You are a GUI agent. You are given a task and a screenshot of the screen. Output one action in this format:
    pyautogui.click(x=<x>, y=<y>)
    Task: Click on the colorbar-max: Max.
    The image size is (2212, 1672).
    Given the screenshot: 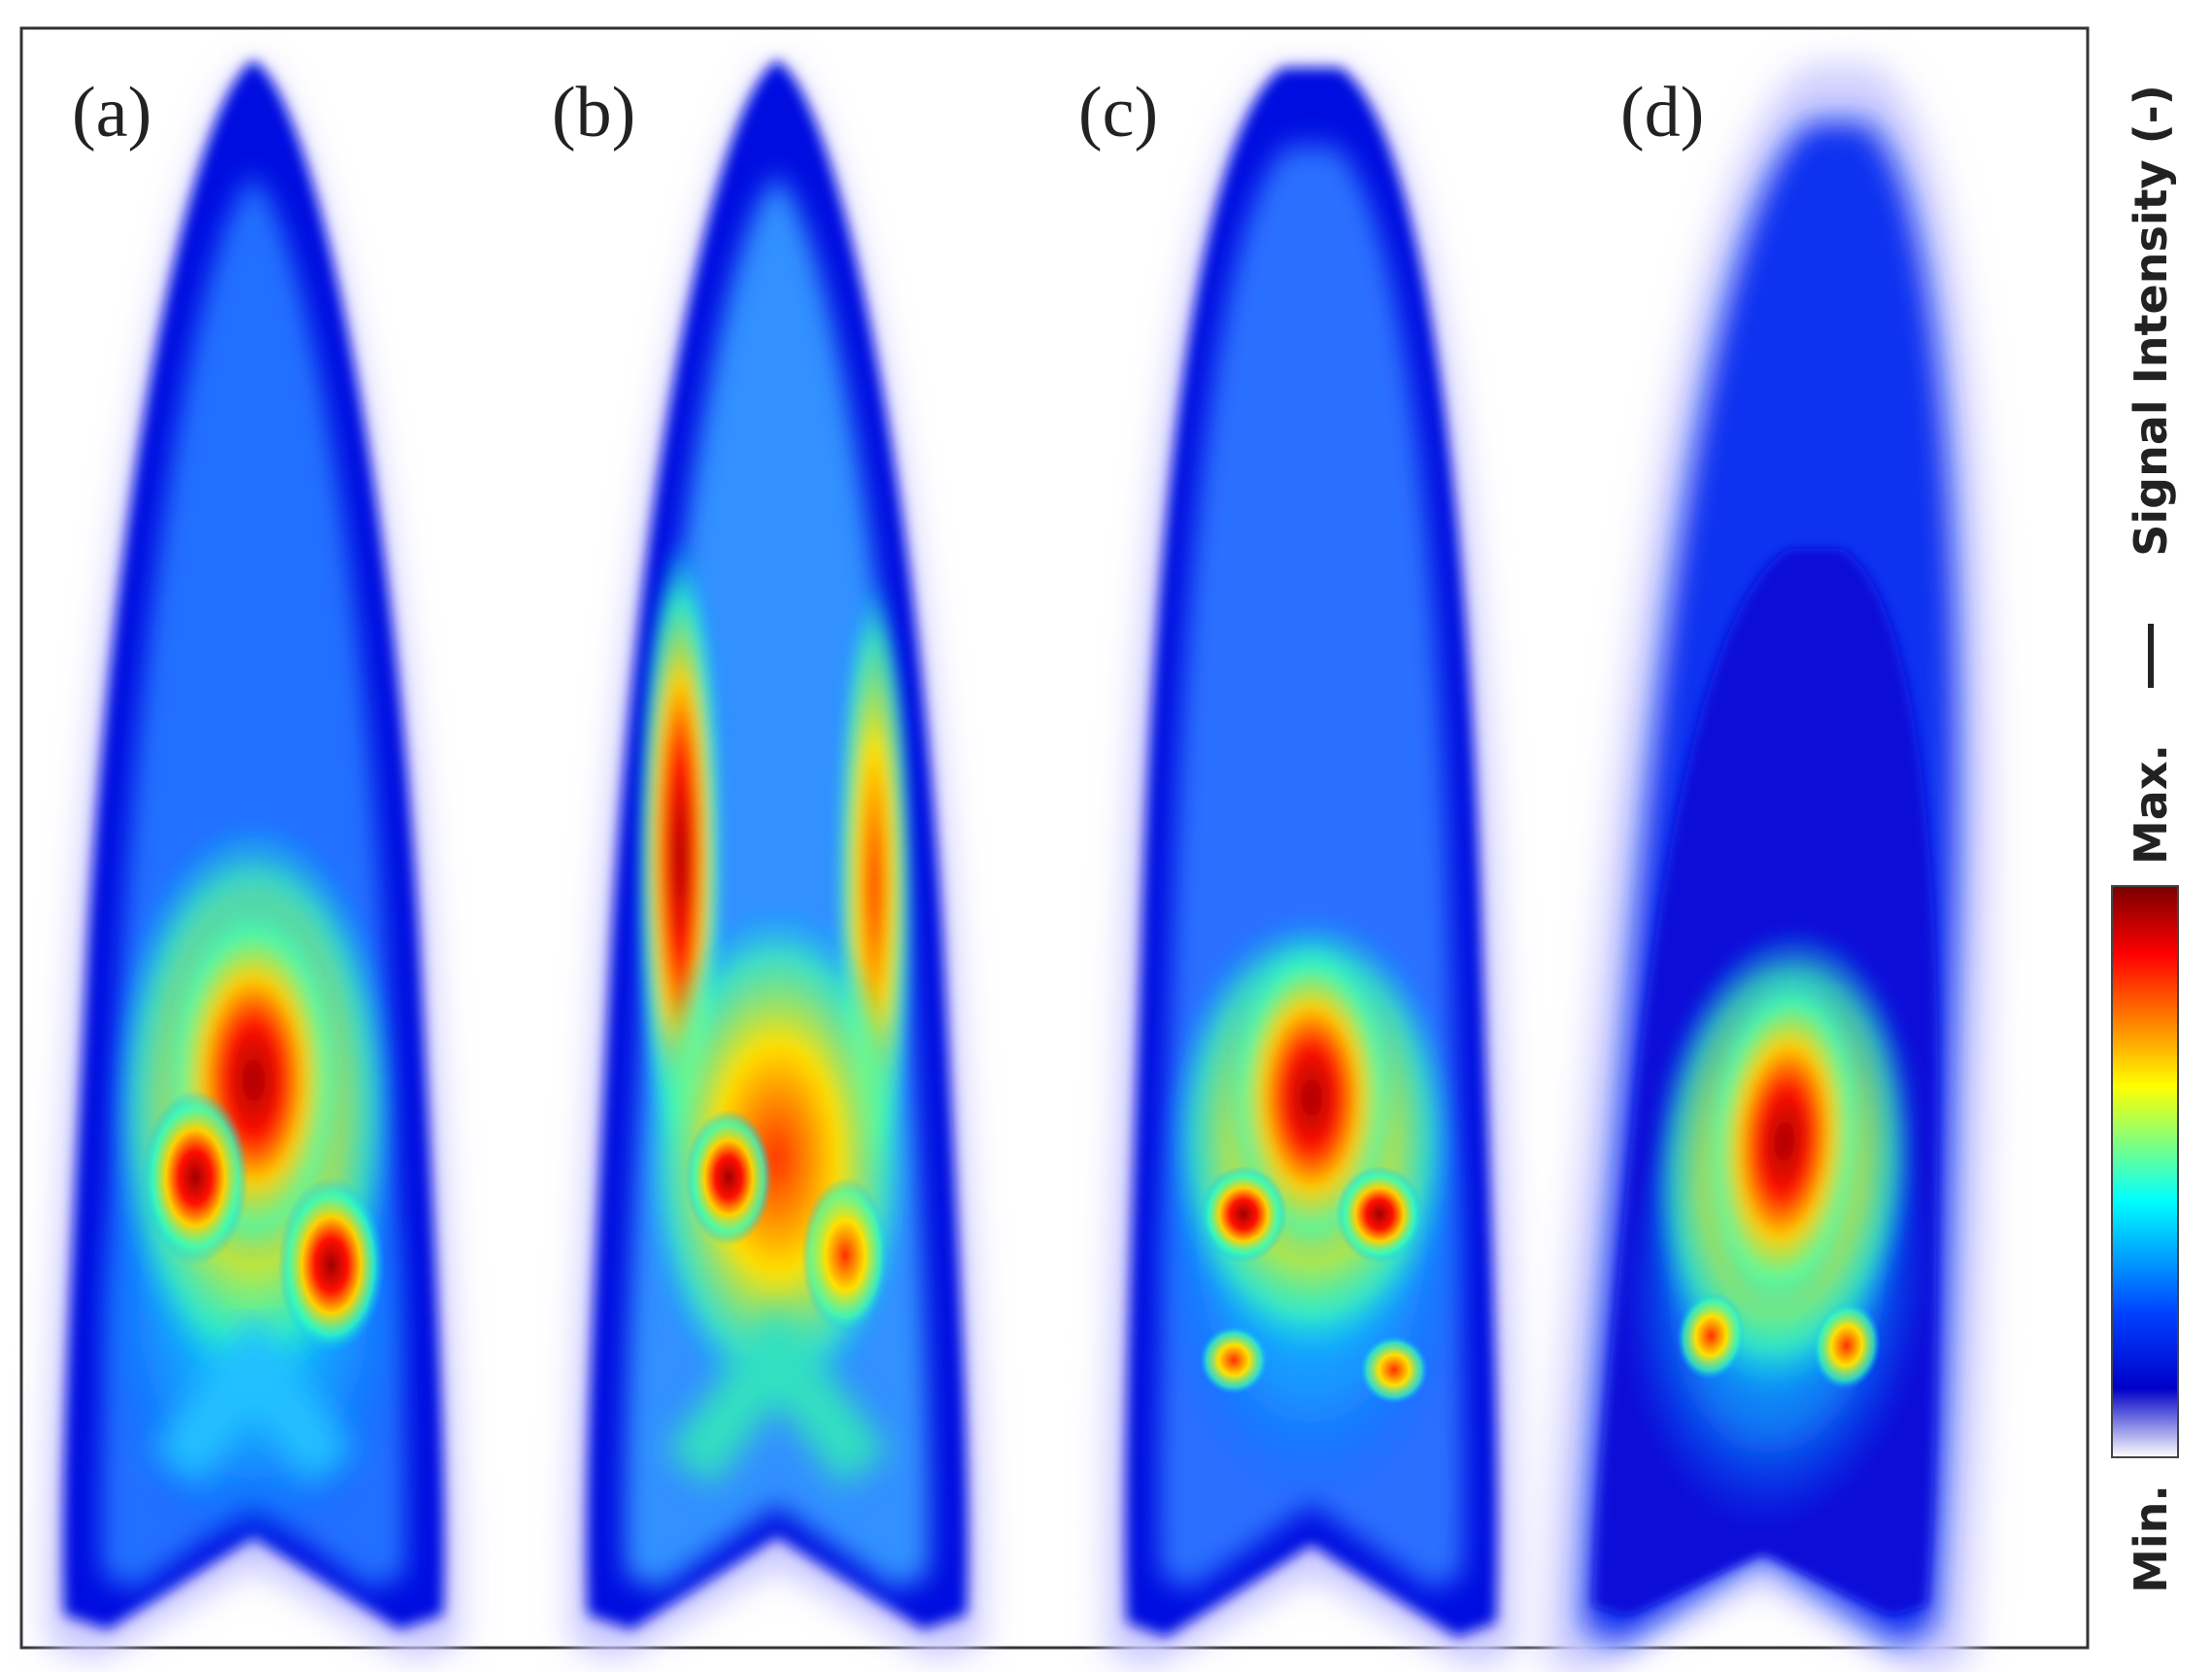 What is the action you would take?
    pyautogui.click(x=2151, y=804)
    